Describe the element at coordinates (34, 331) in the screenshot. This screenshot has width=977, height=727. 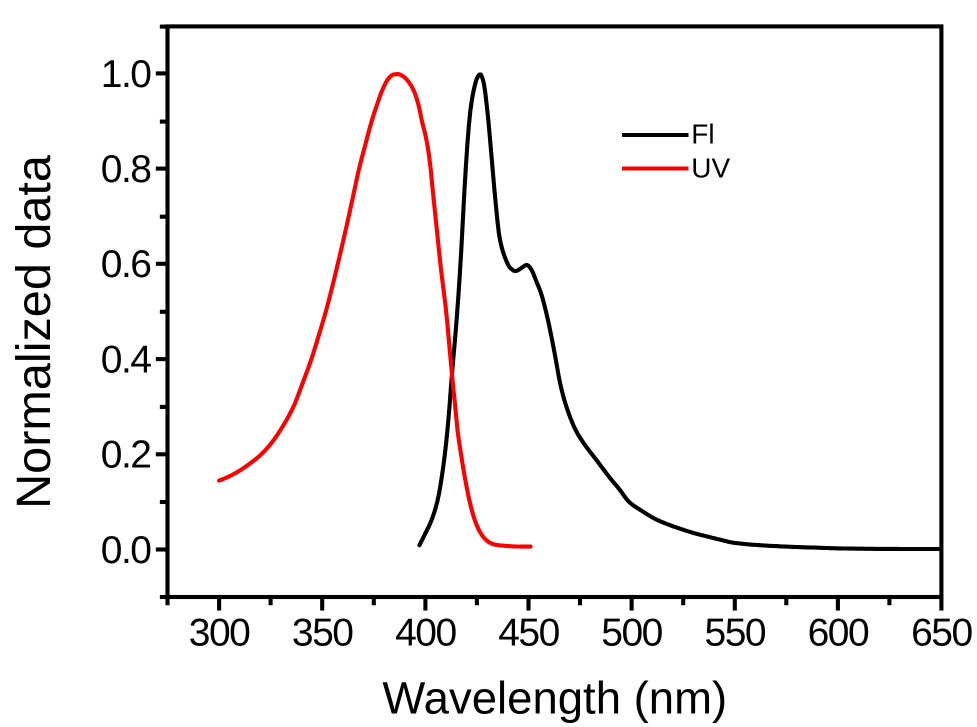
I see `svg-text: Normalized data` at that location.